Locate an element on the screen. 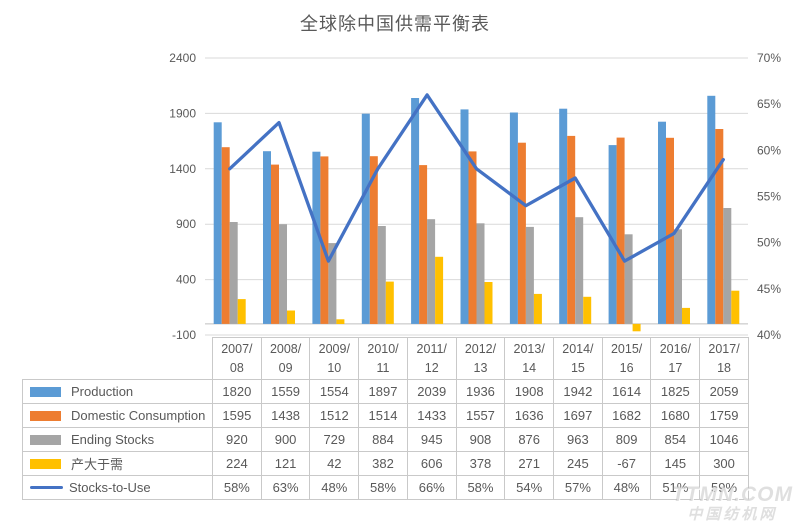  series-label-cell: 产大于需 is located at coordinates (117, 463).